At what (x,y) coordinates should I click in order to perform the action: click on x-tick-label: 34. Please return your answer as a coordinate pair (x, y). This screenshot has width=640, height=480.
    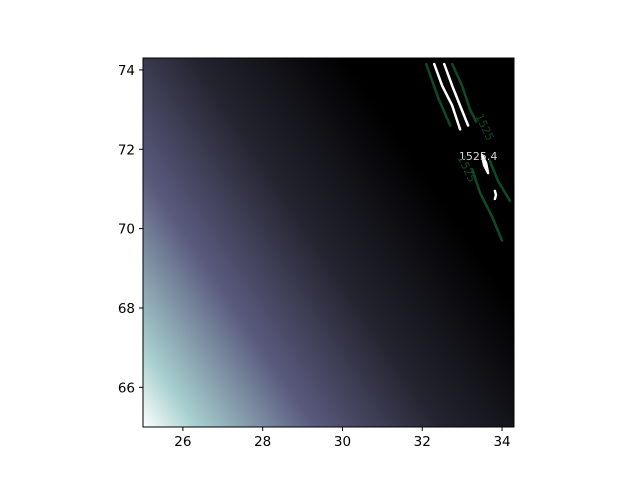
    Looking at the image, I should click on (501, 442).